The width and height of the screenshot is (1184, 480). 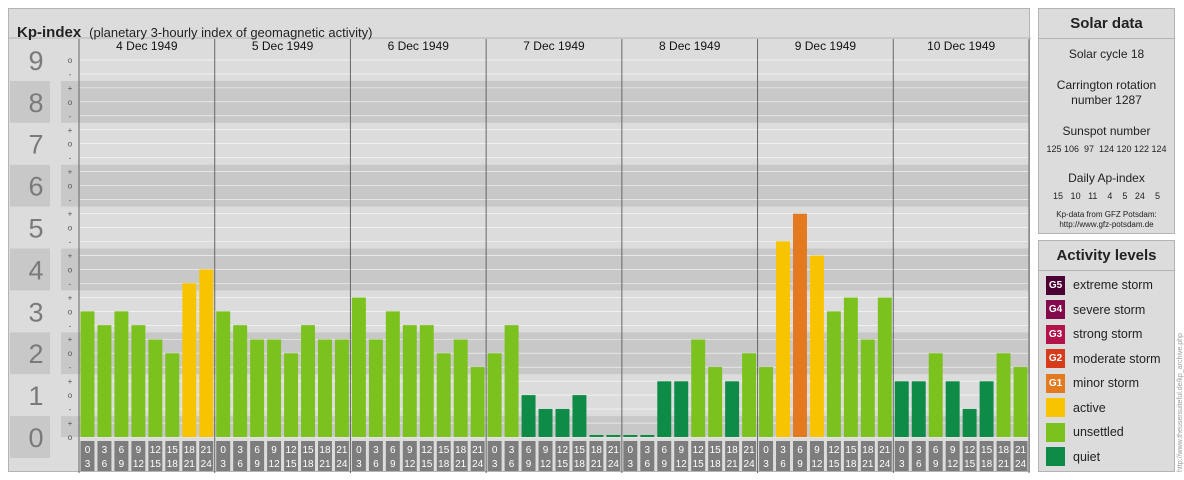 I want to click on solar-cycle: Solar cycle 18, so click(x=1106, y=54).